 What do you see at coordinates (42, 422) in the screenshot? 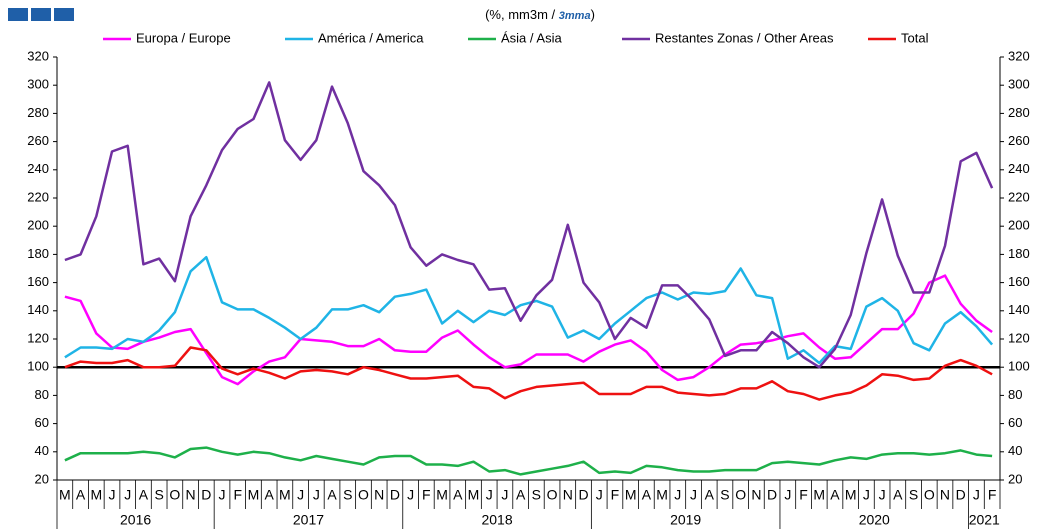
I see `y-tick-label: 60` at bounding box center [42, 422].